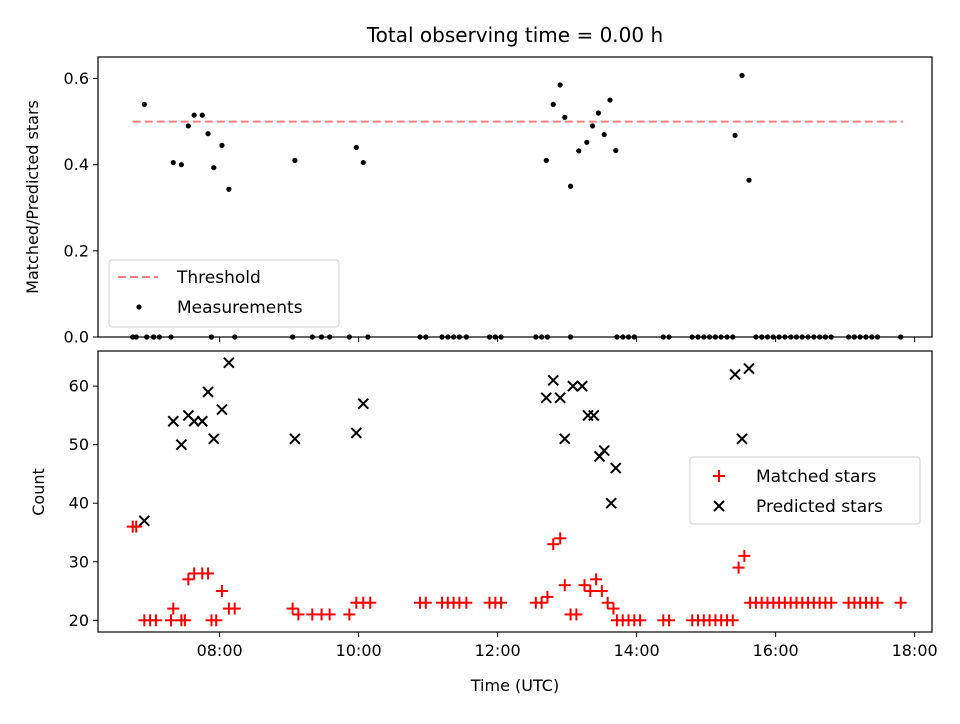  Describe the element at coordinates (76, 78) in the screenshot. I see `y-tick-label: 0.6` at that location.